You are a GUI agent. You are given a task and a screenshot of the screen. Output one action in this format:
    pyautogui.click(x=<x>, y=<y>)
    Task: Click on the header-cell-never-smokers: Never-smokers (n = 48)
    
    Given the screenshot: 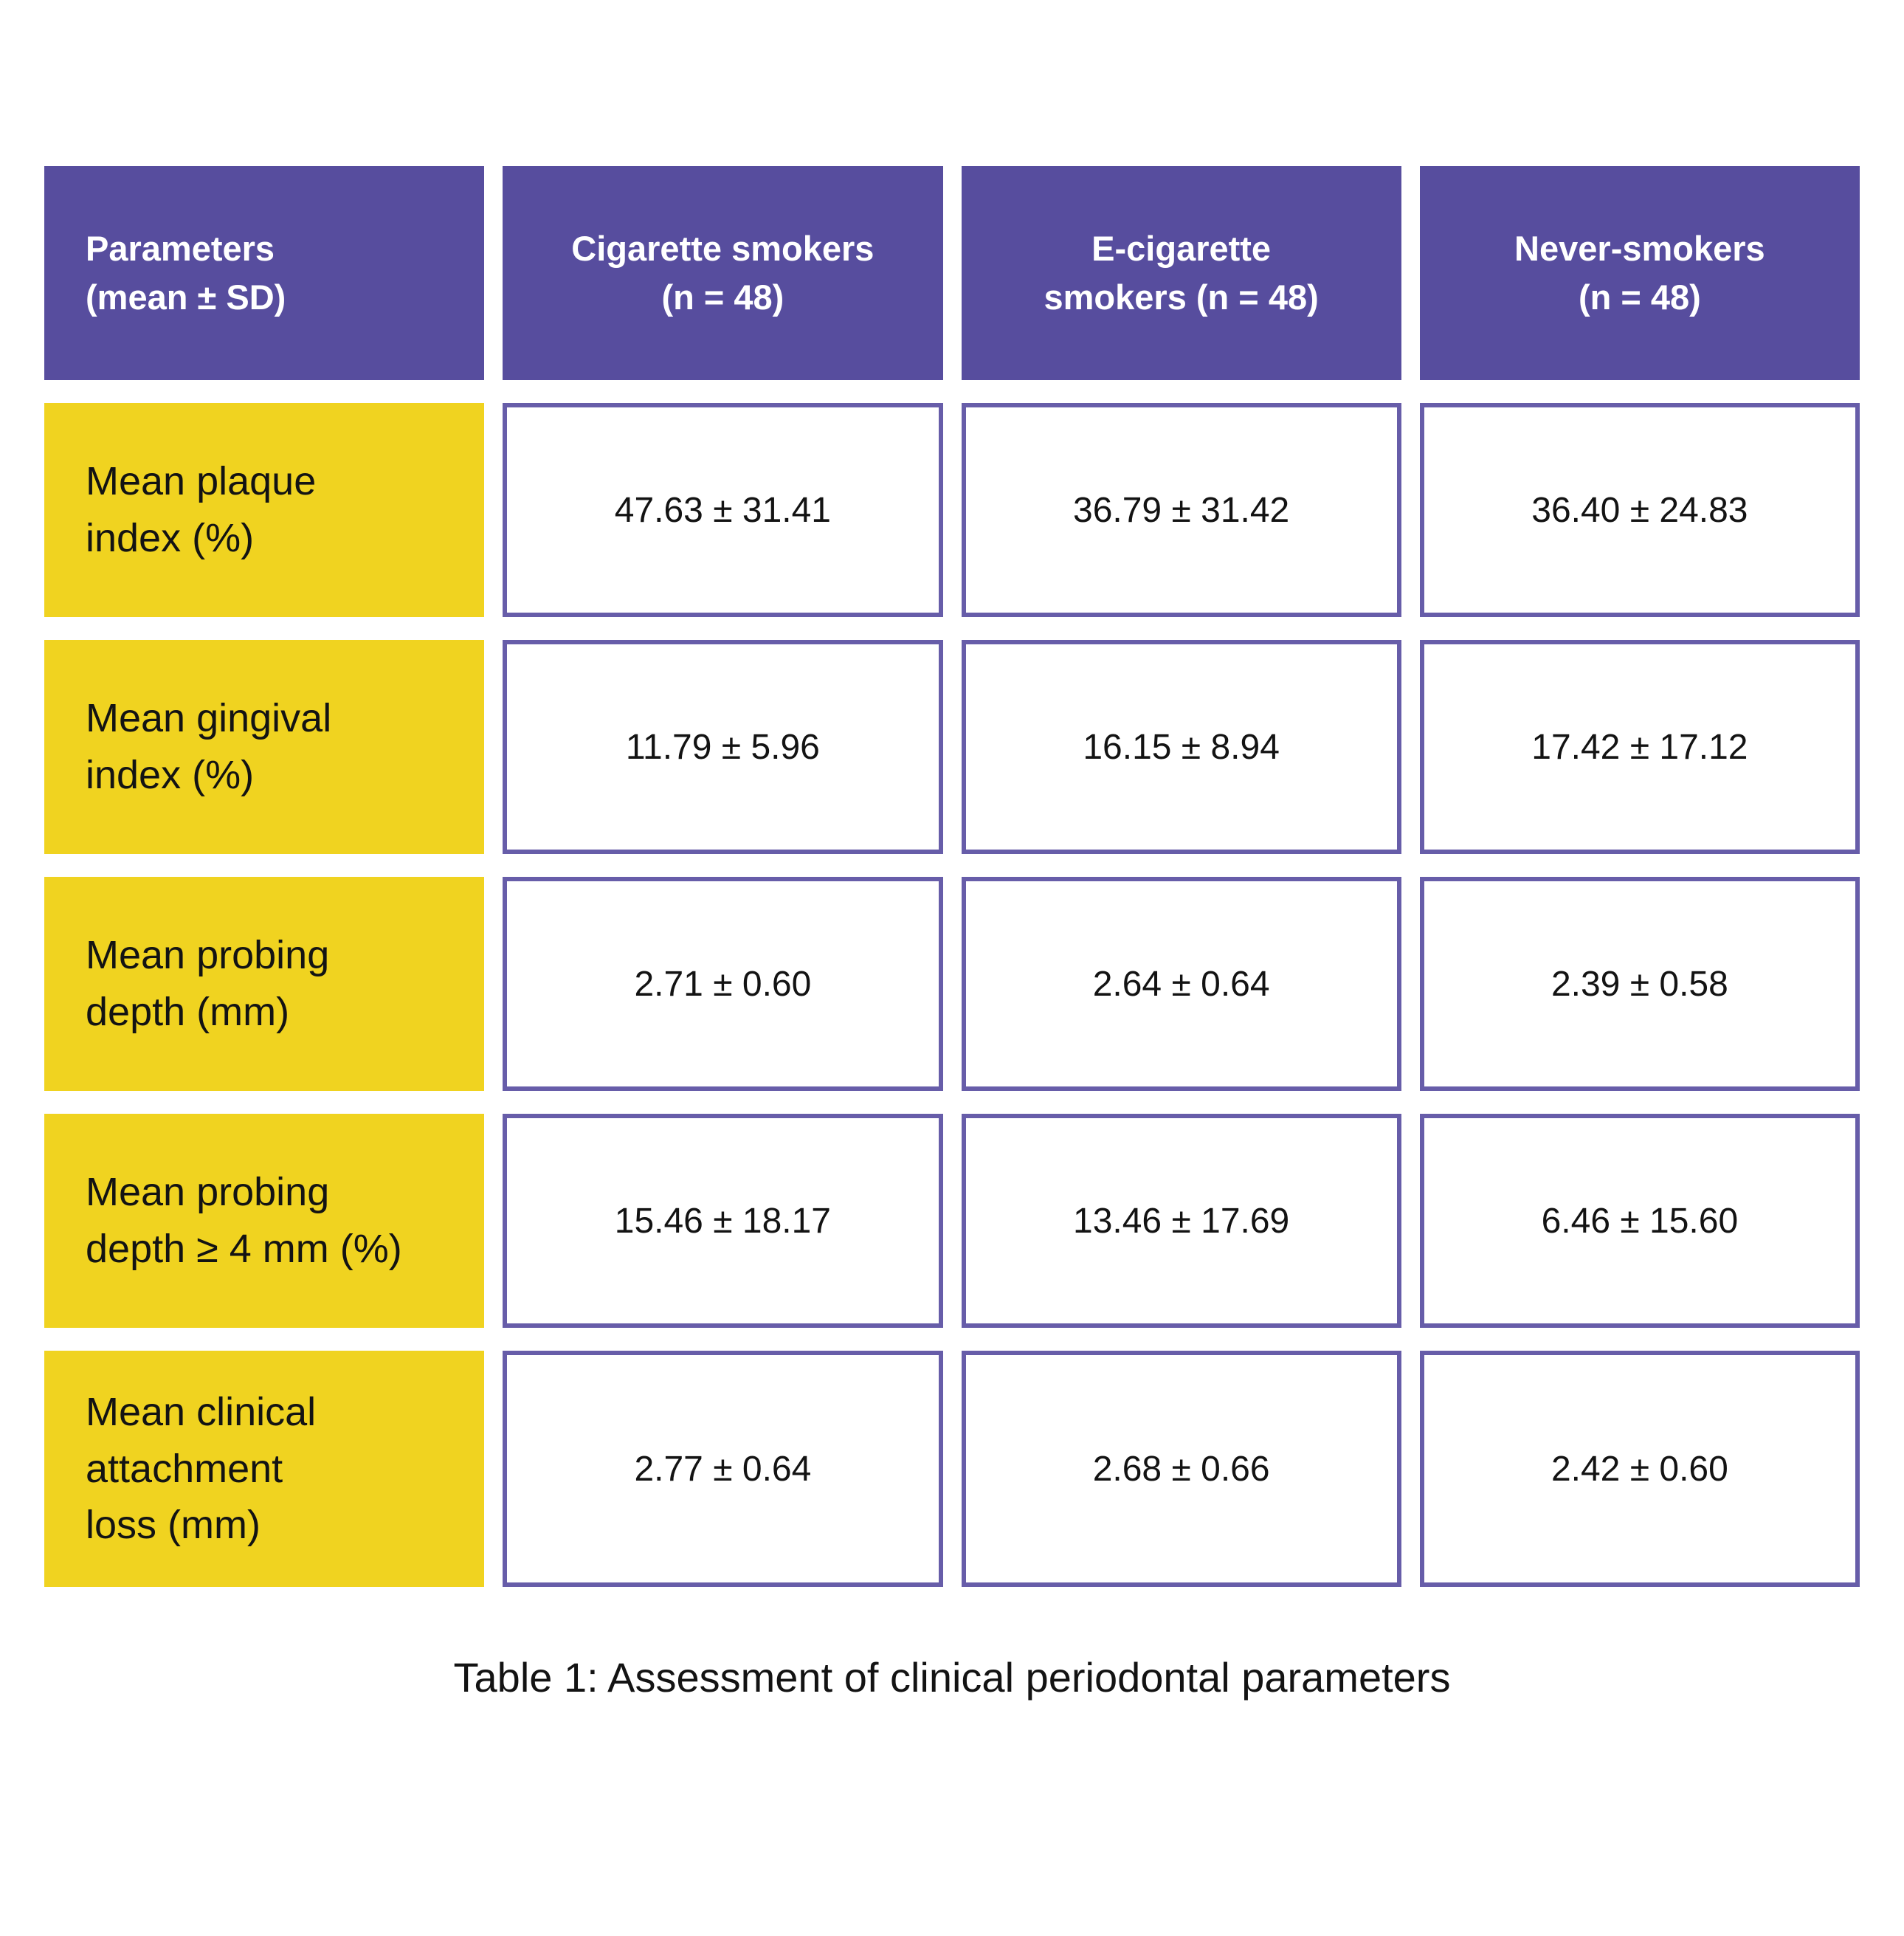 What is the action you would take?
    pyautogui.click(x=1639, y=273)
    